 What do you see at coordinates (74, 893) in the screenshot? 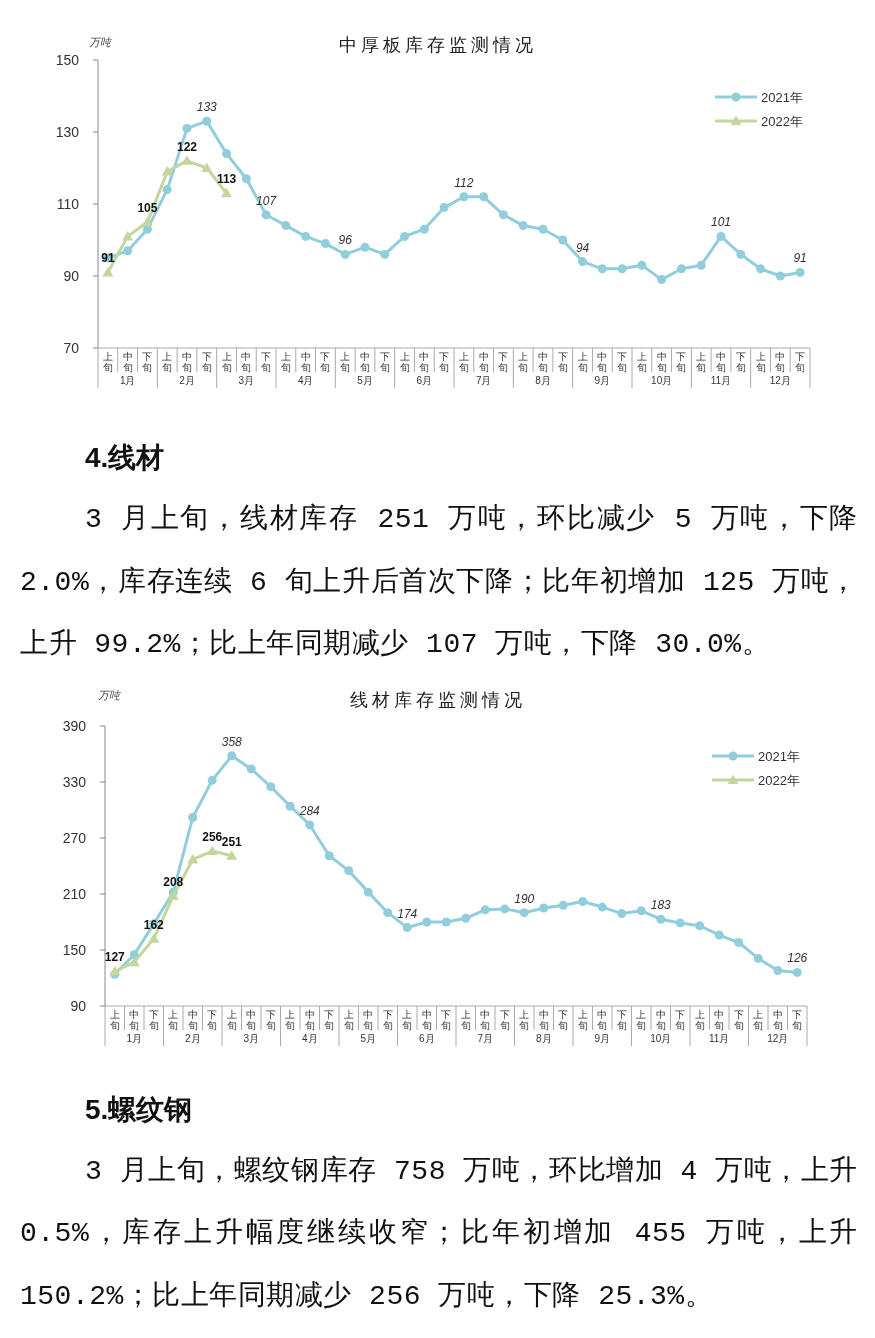
I see `y-tick-label: 210` at bounding box center [74, 893].